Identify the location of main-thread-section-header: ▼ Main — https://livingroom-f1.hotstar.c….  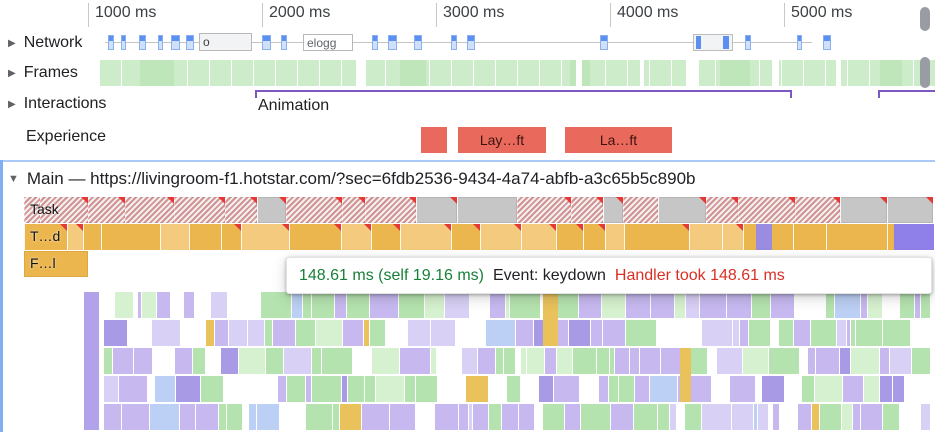
(348, 179).